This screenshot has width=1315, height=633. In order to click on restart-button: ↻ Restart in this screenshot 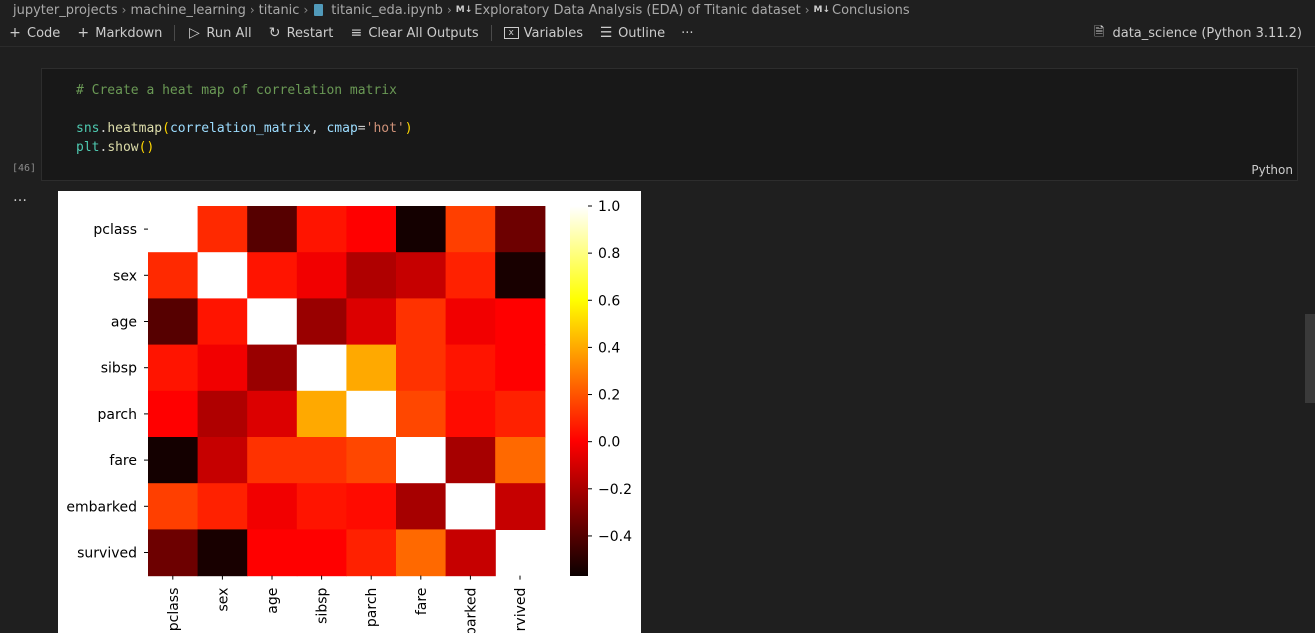, I will do `click(301, 33)`.